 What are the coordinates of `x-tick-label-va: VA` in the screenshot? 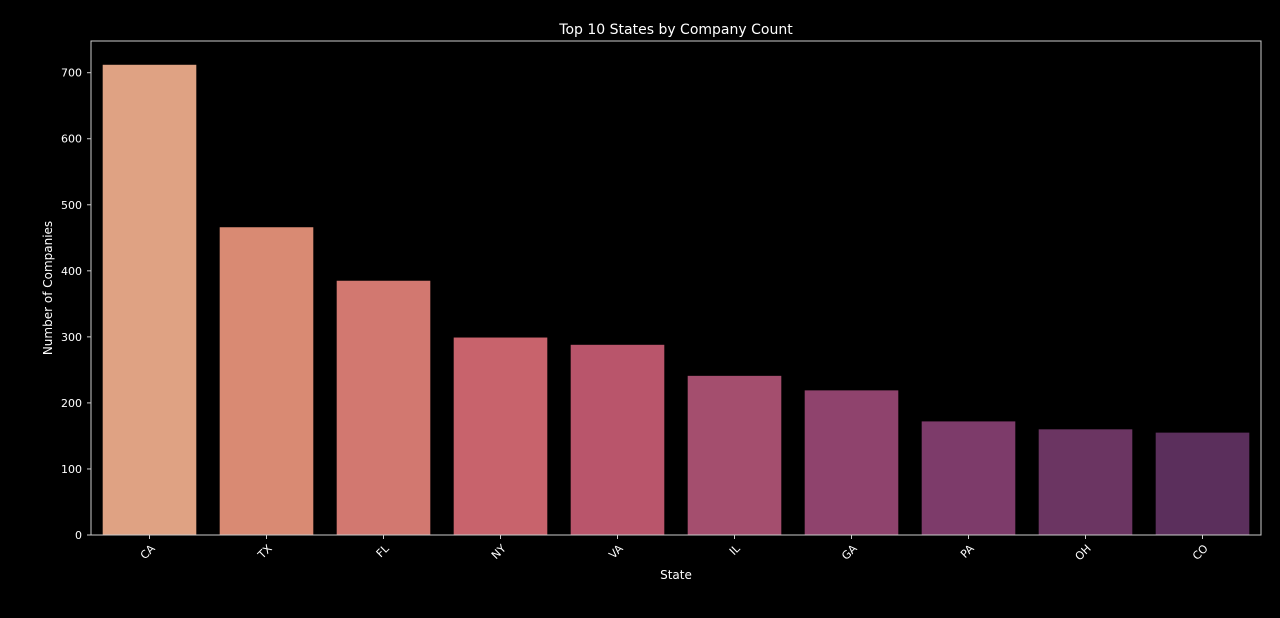 It's located at (616, 552).